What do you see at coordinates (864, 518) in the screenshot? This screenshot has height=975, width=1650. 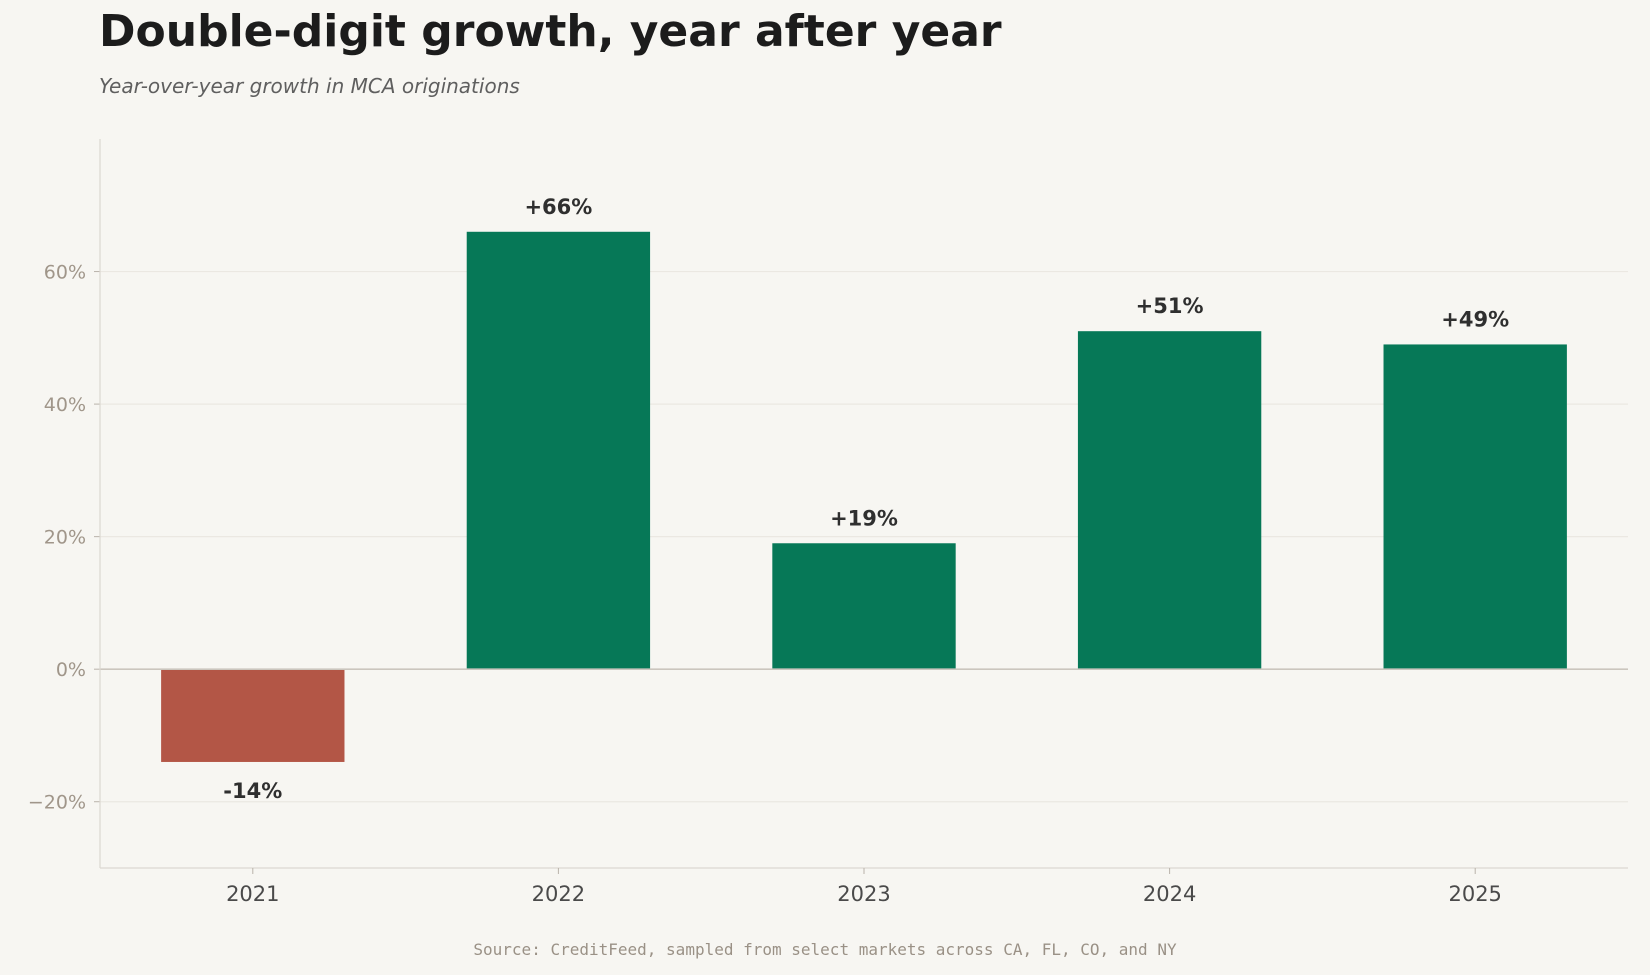 I see `data-label: +19%` at bounding box center [864, 518].